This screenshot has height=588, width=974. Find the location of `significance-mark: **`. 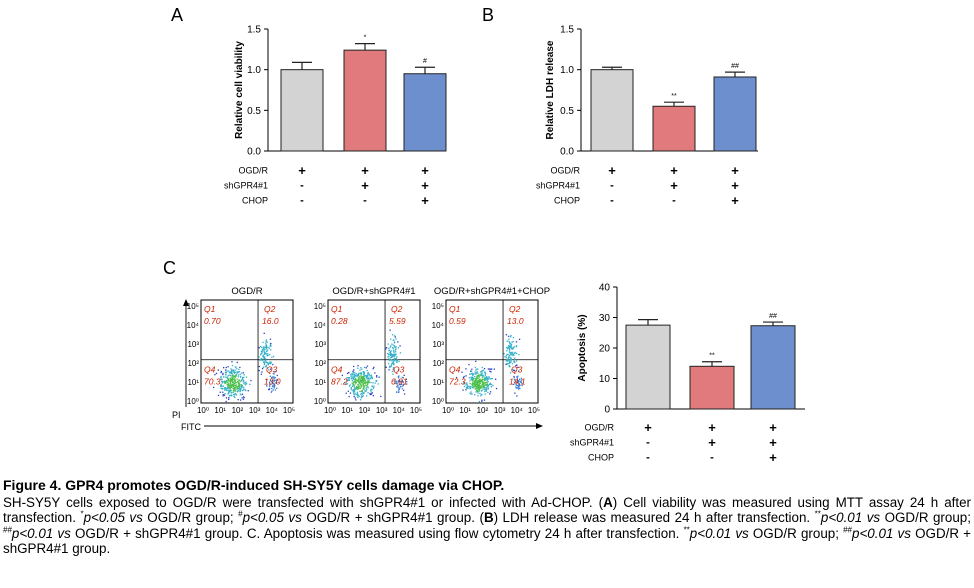

significance-mark: ** is located at coordinates (674, 96).